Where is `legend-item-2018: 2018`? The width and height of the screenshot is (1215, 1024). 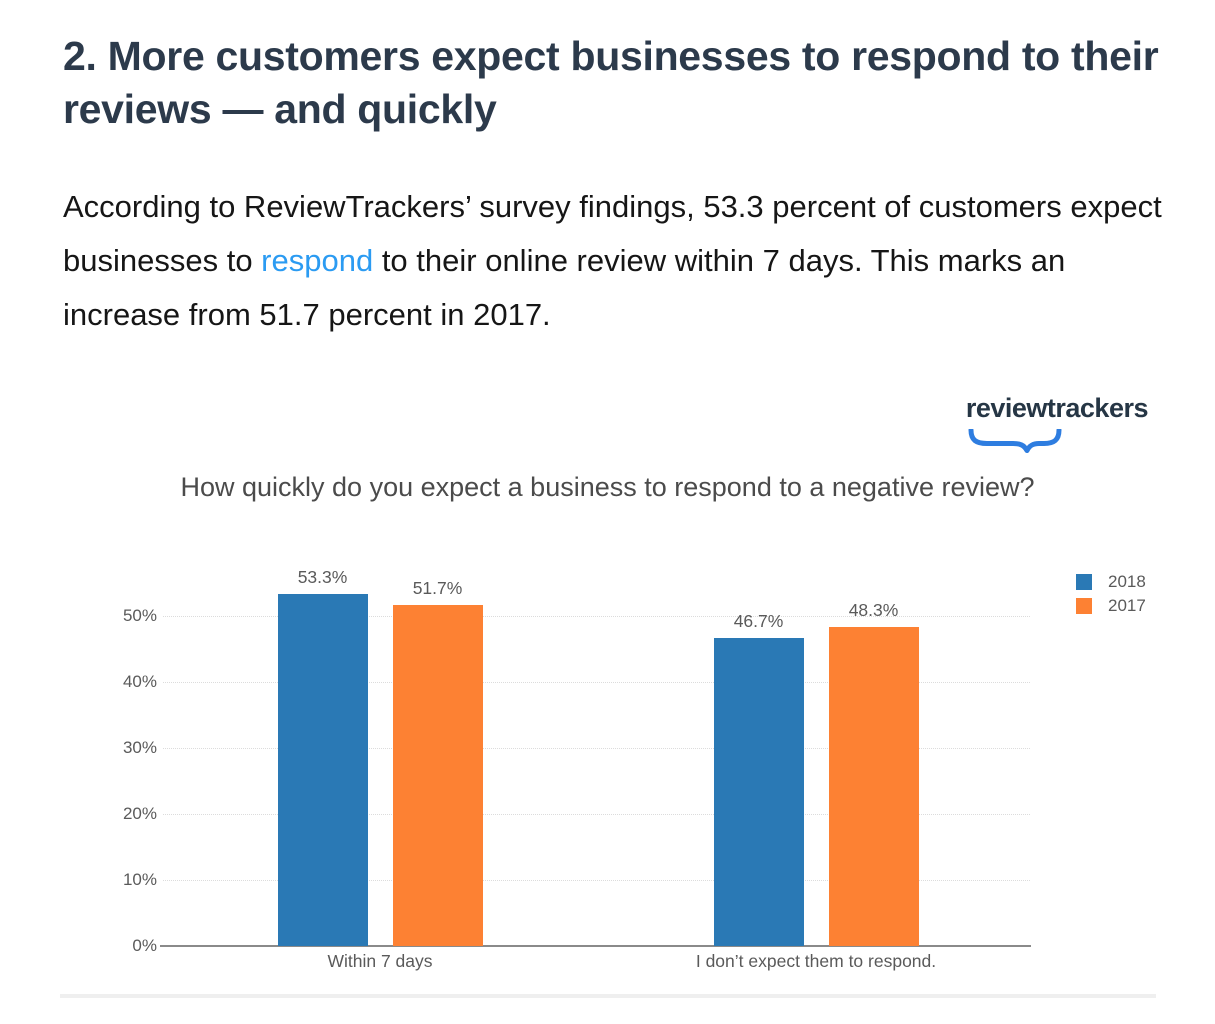 legend-item-2018: 2018 is located at coordinates (1111, 581).